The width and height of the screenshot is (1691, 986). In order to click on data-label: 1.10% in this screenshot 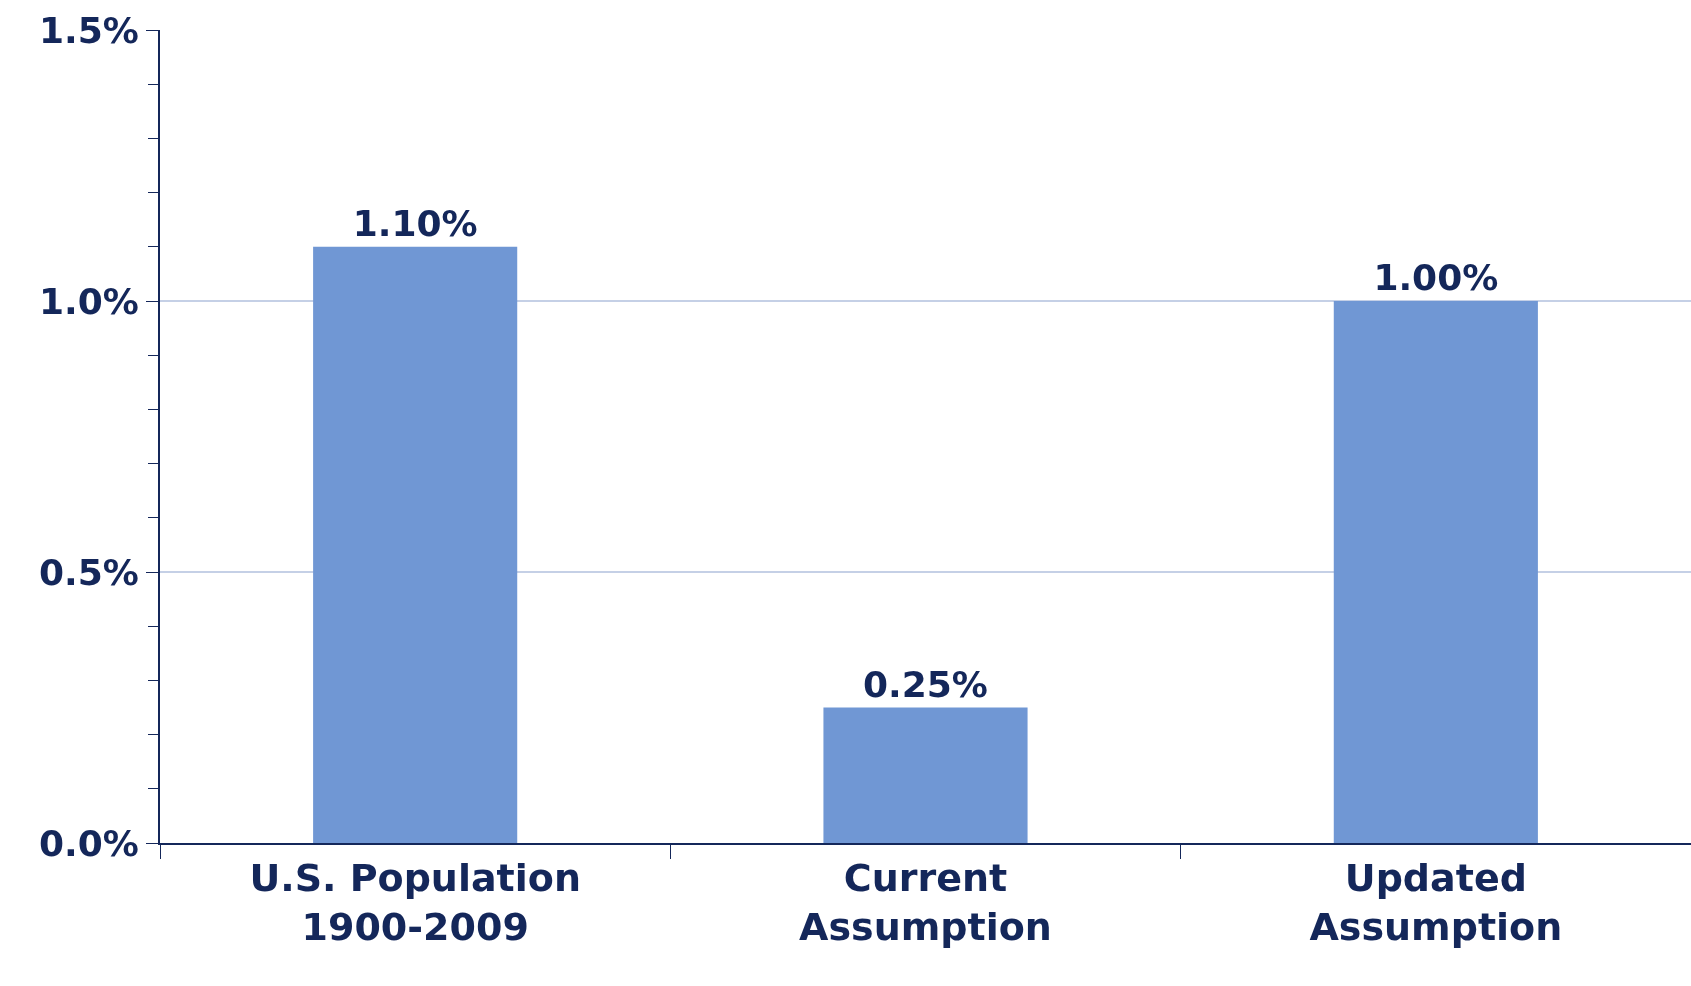, I will do `click(415, 223)`.